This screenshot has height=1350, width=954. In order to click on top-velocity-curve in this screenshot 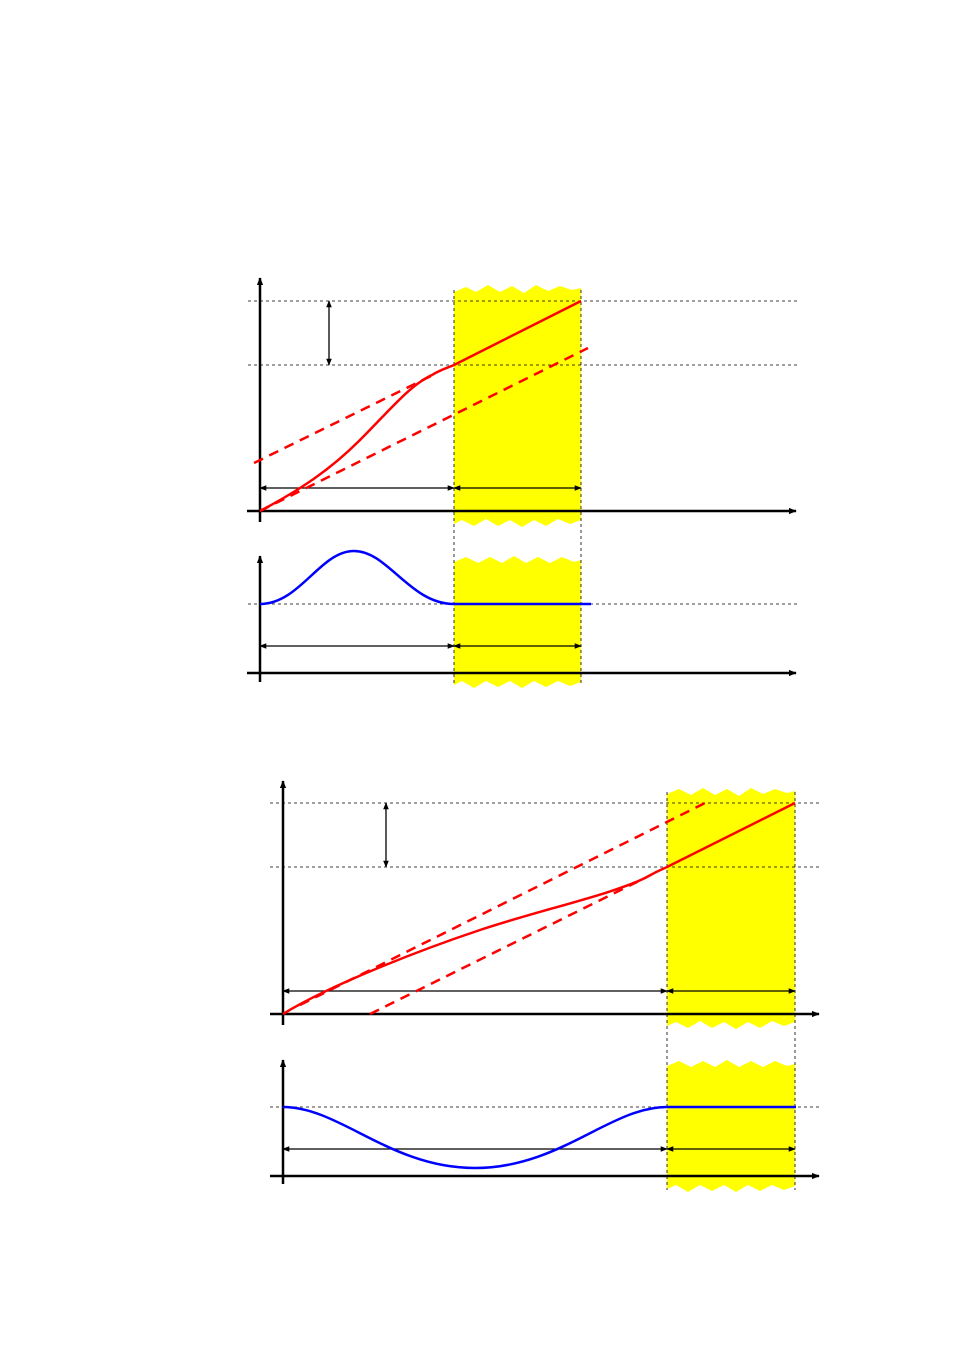, I will do `click(425, 577)`.